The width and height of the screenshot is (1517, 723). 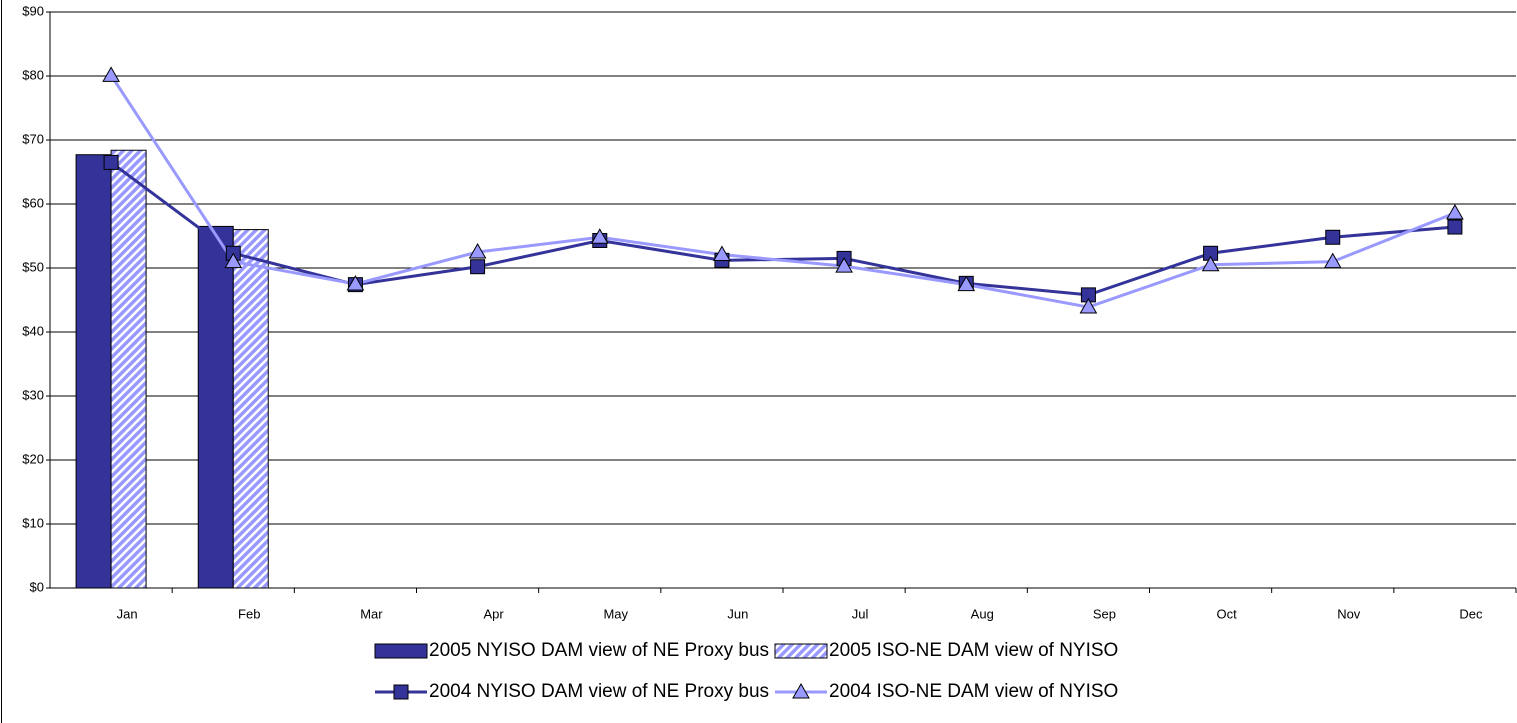 I want to click on legend-label: 2005 NYISO DAM view of NE Proxy bus, so click(x=599, y=650).